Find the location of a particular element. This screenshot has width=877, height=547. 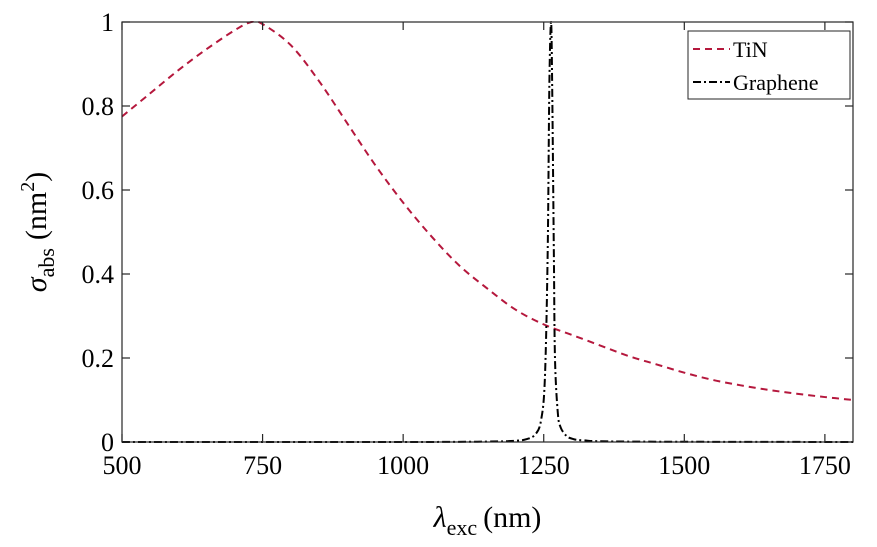

x-axis-label: λexc (nm) is located at coordinates (487, 520).